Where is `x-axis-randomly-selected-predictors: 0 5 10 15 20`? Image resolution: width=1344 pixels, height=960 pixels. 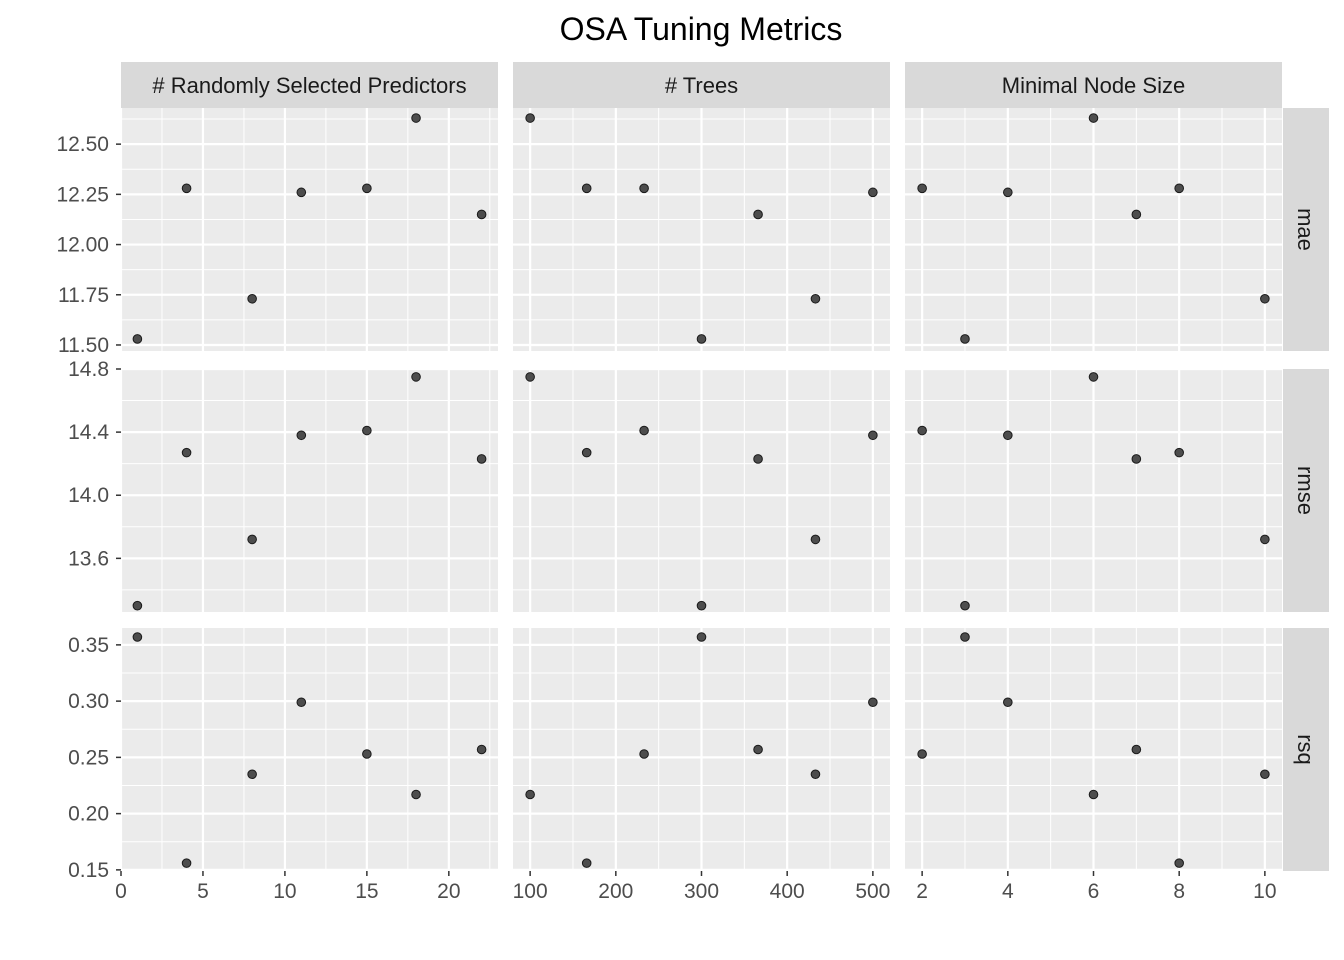
x-axis-randomly-selected-predictors: 0 5 10 15 20 is located at coordinates (288, 887).